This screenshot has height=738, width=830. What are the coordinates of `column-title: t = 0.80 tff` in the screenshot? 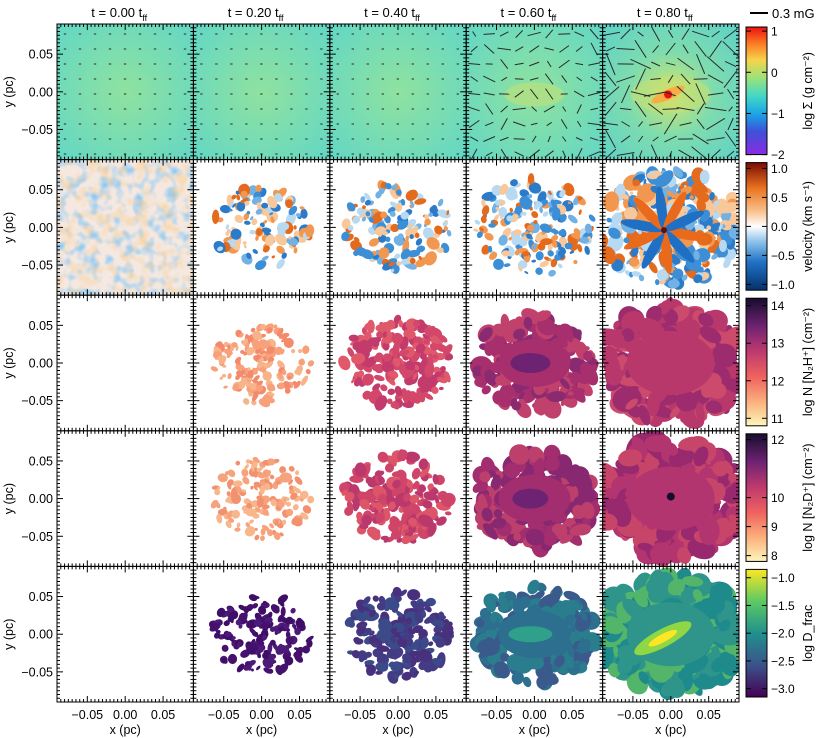 It's located at (665, 14).